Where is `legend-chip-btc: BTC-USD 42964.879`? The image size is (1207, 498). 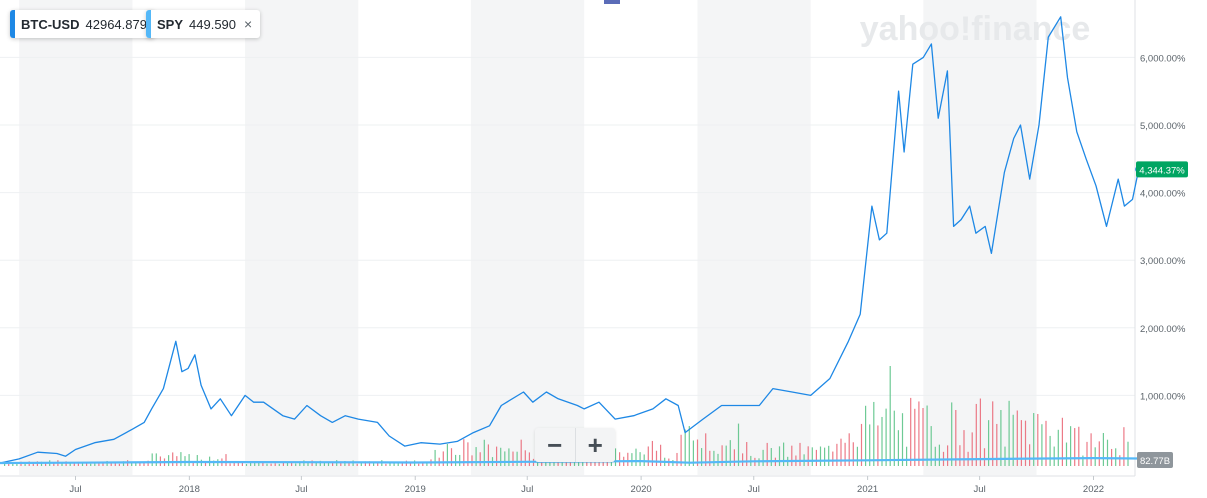
legend-chip-btc: BTC-USD 42964.879 is located at coordinates (82, 24).